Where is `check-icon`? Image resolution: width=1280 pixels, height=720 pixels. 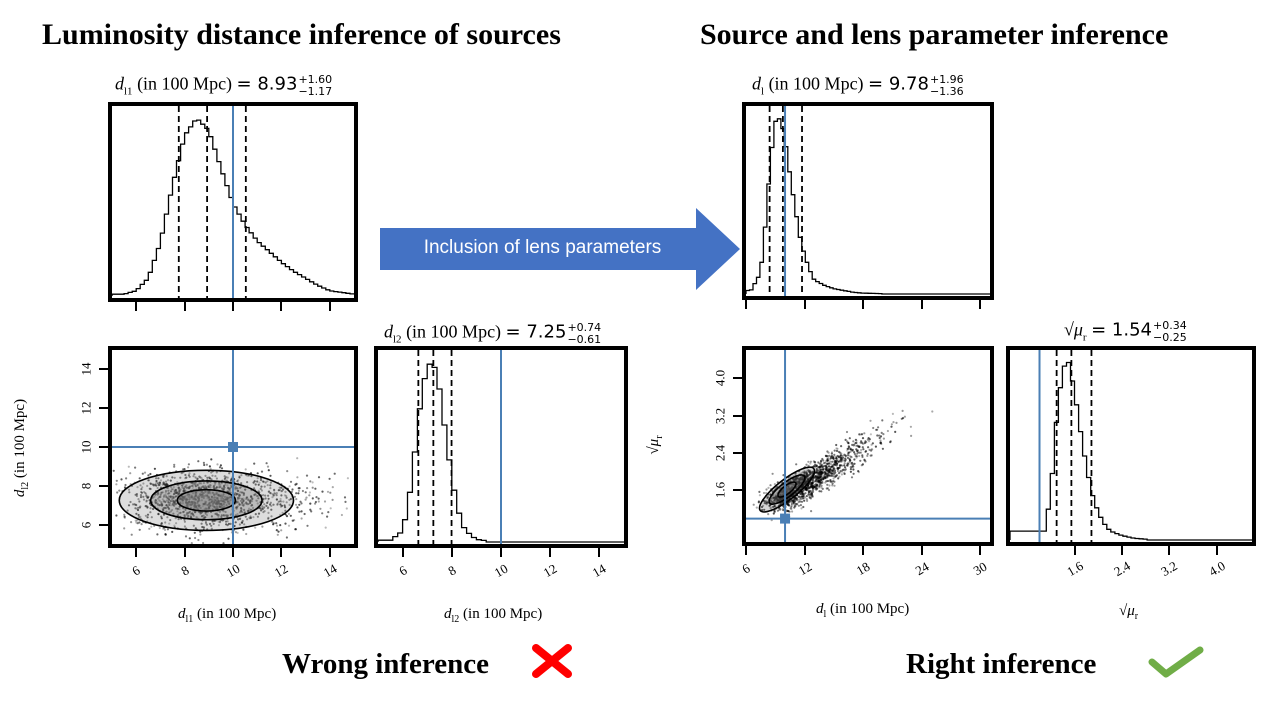
check-icon is located at coordinates (1176, 662).